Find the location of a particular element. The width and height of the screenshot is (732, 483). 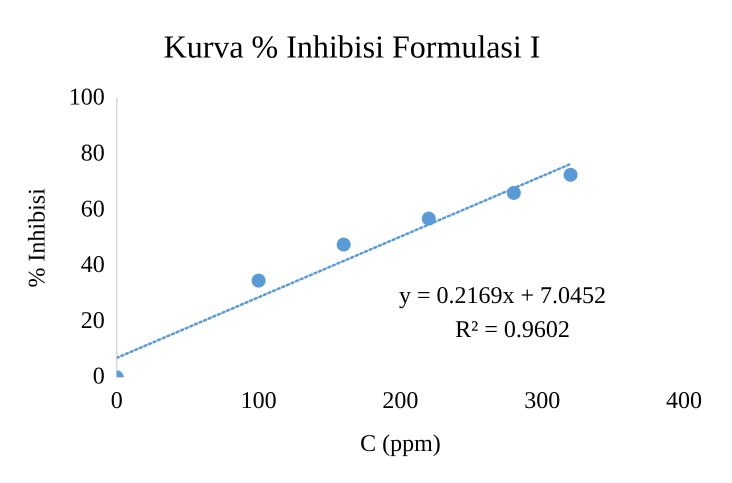

y-tick-label: 60 is located at coordinates (92, 209).